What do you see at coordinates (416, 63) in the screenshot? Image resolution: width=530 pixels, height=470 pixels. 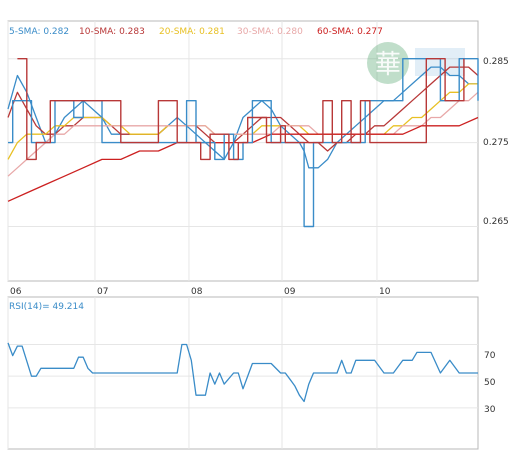 I see `watermark-logo: 華` at bounding box center [416, 63].